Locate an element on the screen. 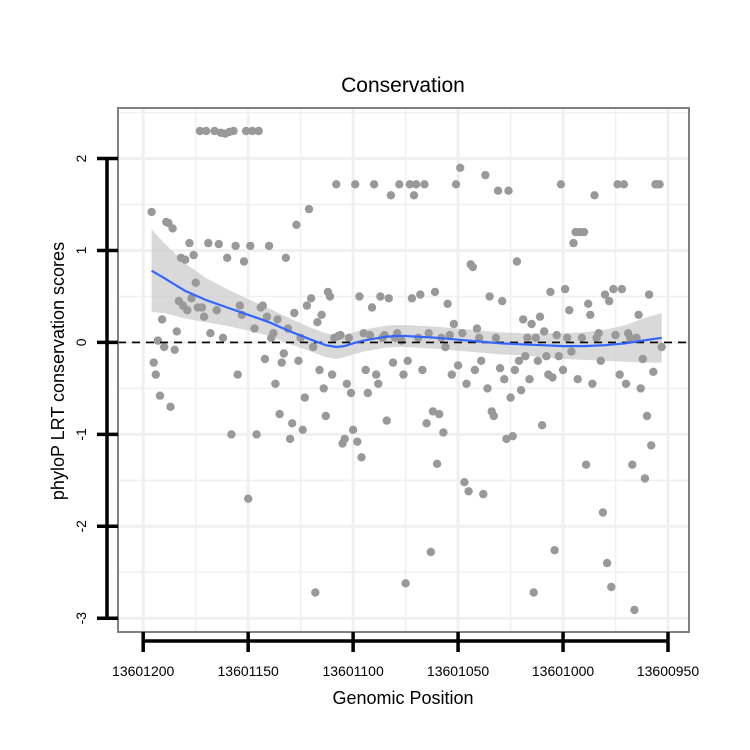 The image size is (750, 750). y-tick-label: -3 is located at coordinates (81, 618).